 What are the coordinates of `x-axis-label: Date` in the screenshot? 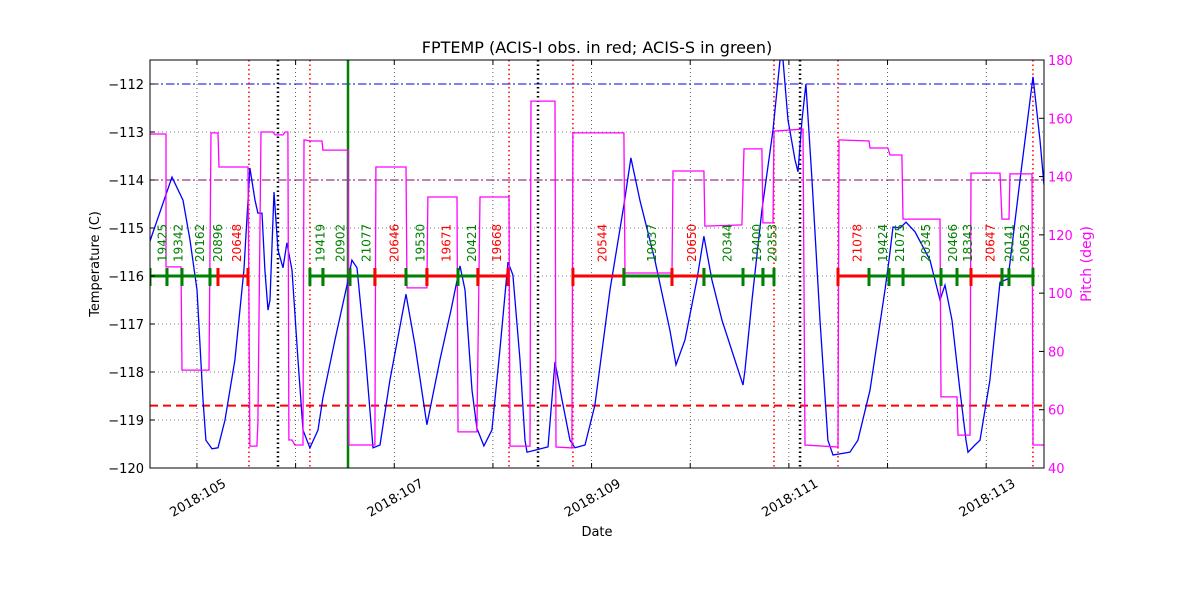 It's located at (596, 532).